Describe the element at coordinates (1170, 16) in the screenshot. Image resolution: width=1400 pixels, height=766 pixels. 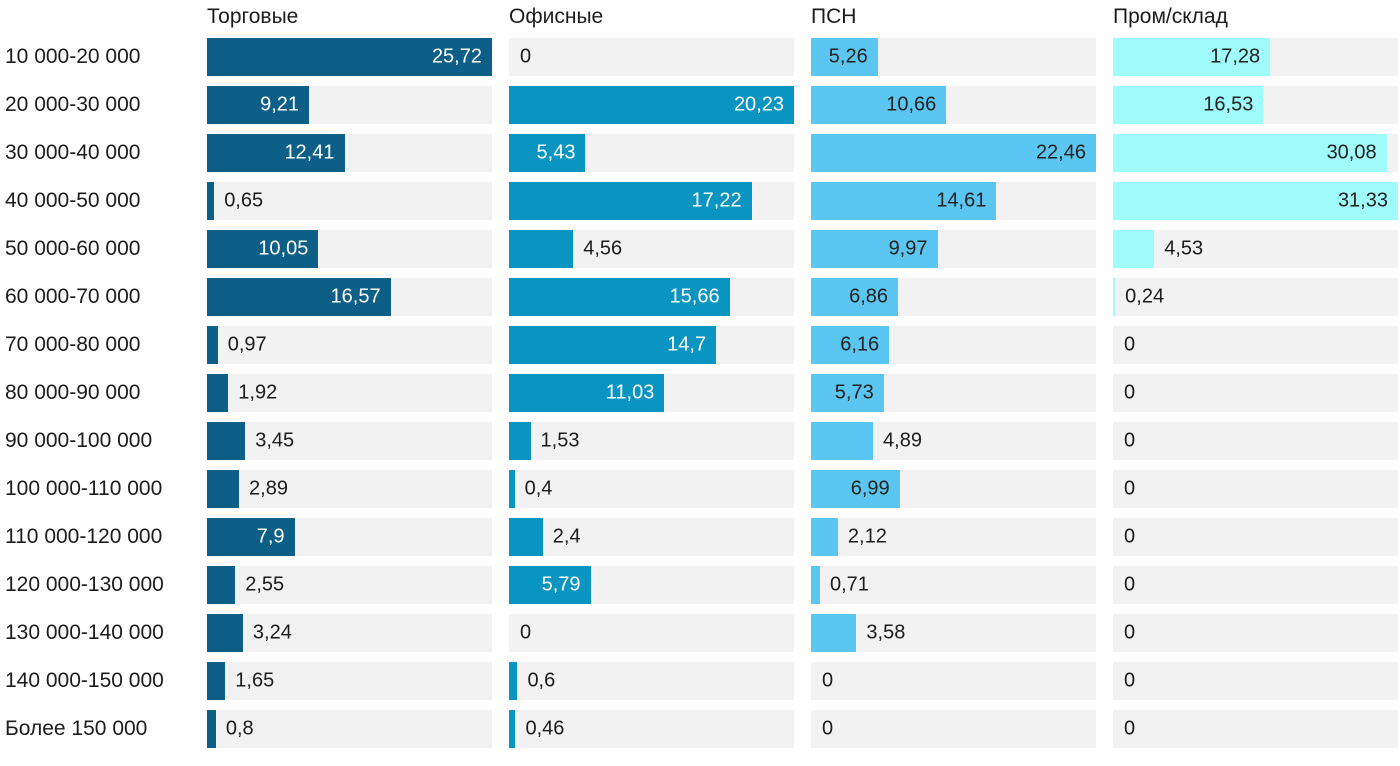
I see `column-header-prom-sklad: Пром/склад` at that location.